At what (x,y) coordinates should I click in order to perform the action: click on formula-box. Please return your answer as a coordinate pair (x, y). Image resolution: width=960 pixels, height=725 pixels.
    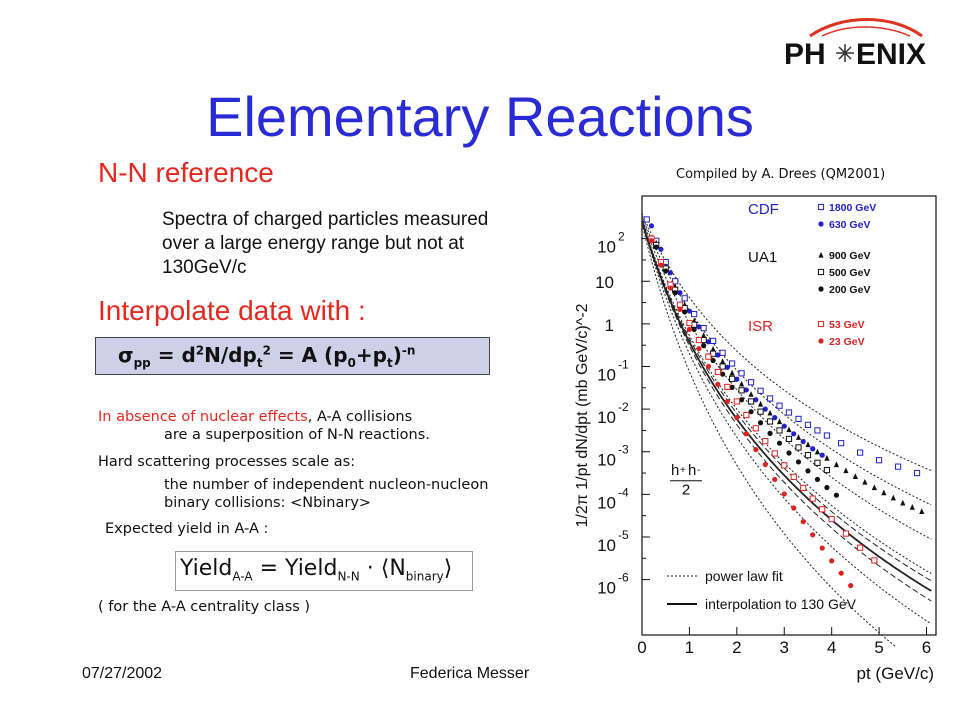
    Looking at the image, I should click on (292, 356).